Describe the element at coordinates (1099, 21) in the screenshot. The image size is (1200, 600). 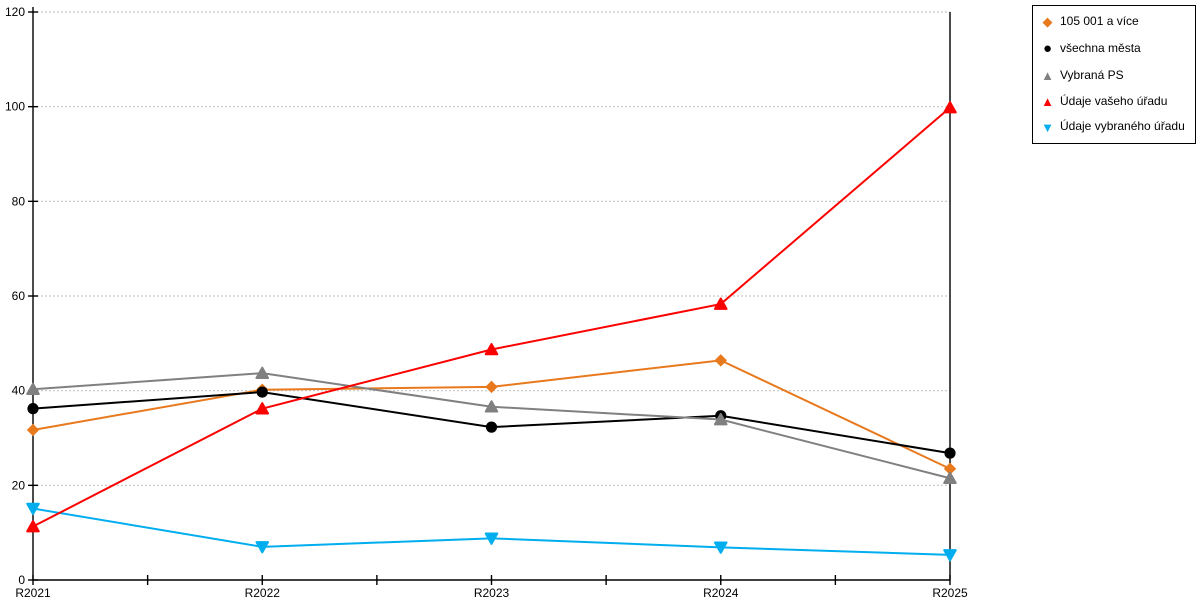
I see `legend-label: 105 001 a více` at that location.